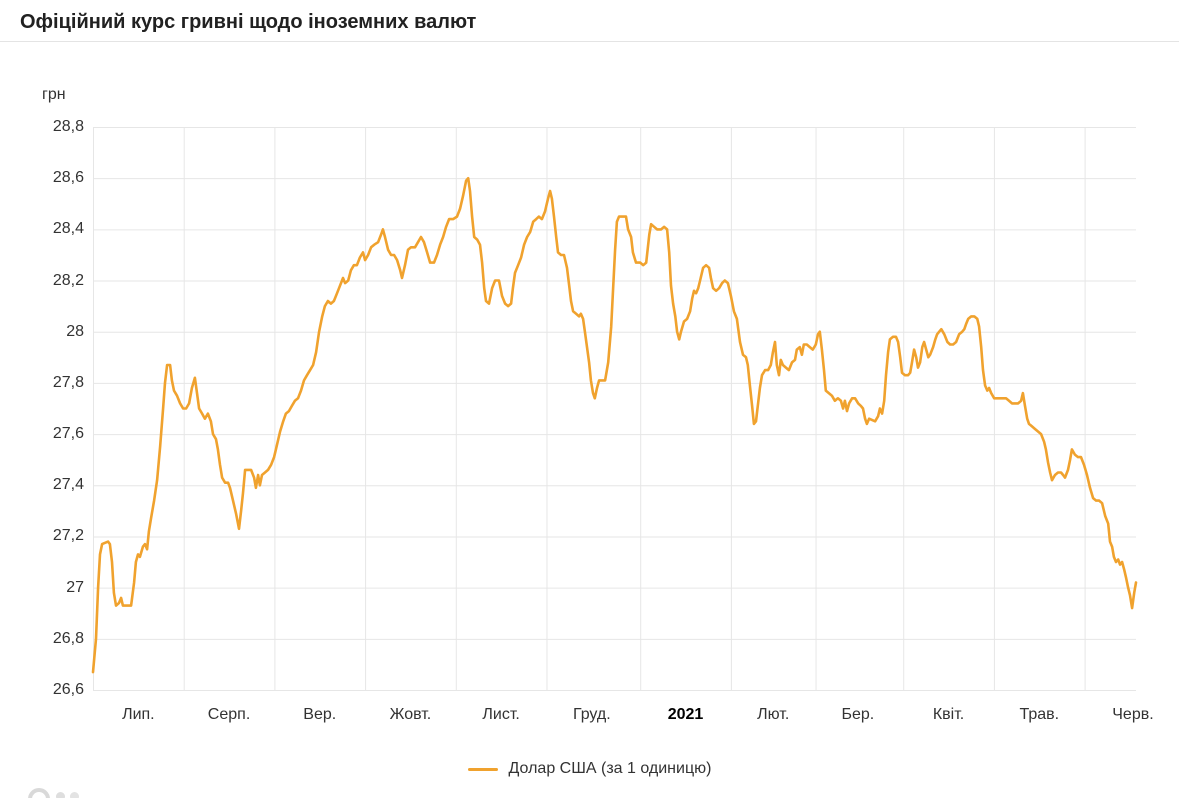 The height and width of the screenshot is (798, 1179). Describe the element at coordinates (1133, 714) in the screenshot. I see `x-tick-label: Черв.` at that location.